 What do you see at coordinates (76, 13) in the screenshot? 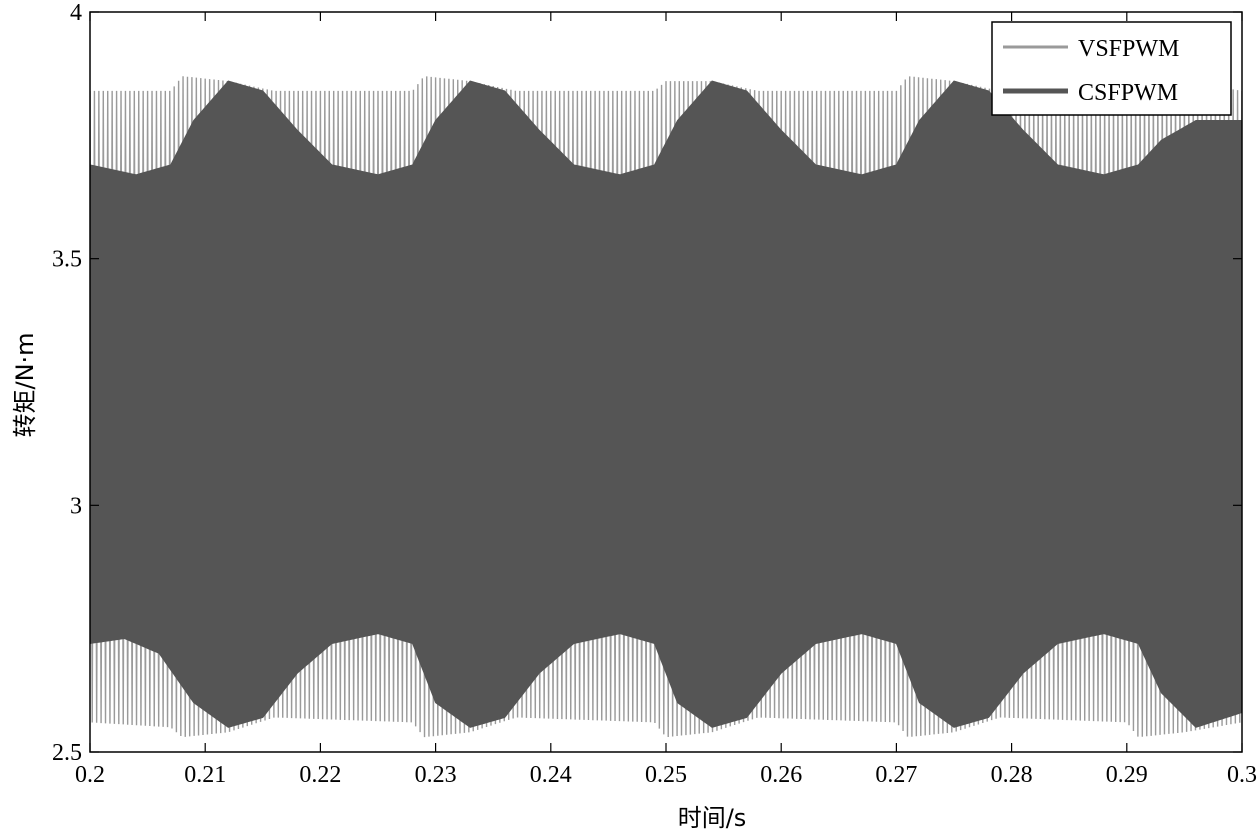
I see `y-tick-label: 4` at bounding box center [76, 13].